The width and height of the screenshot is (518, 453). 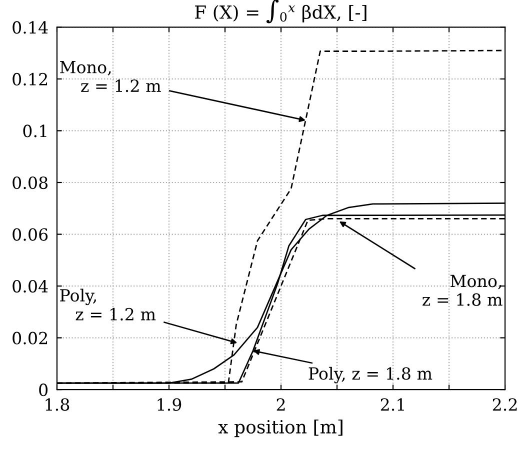 What do you see at coordinates (504, 404) in the screenshot?
I see `x-tick-label: 2.2` at bounding box center [504, 404].